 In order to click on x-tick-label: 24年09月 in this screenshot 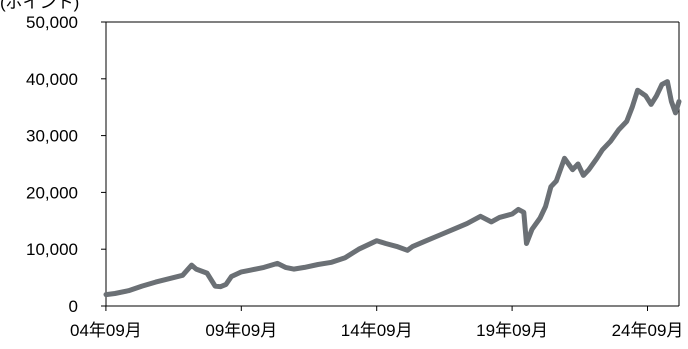, I will do `click(648, 330)`.